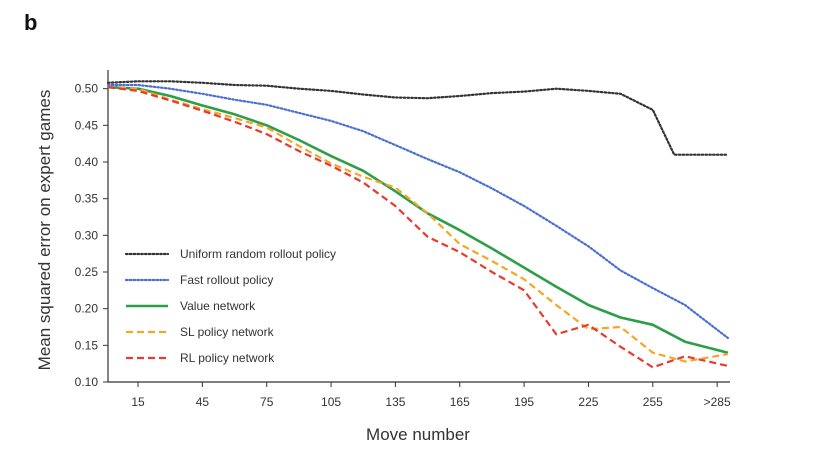  I want to click on x-tick-label: 45, so click(203, 402).